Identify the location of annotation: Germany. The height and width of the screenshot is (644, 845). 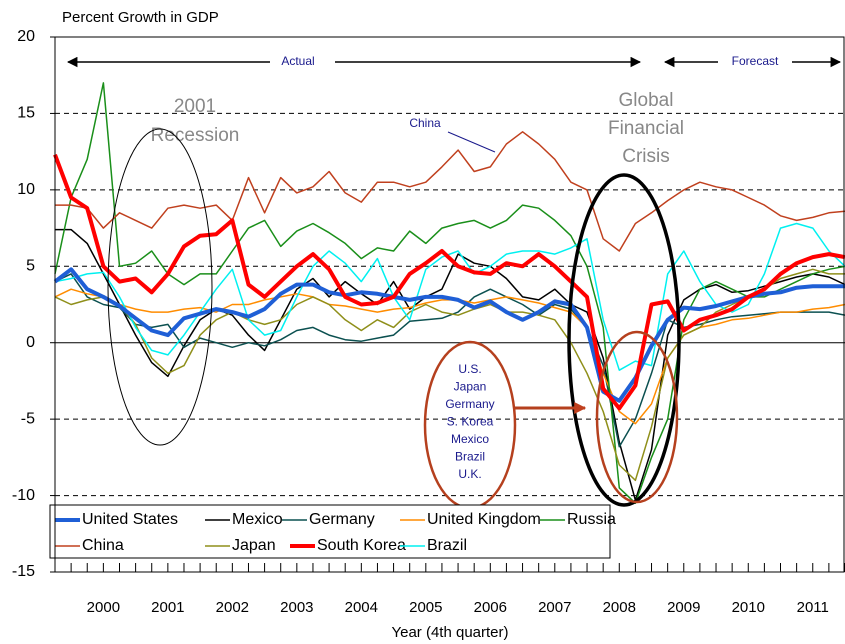
(469, 404).